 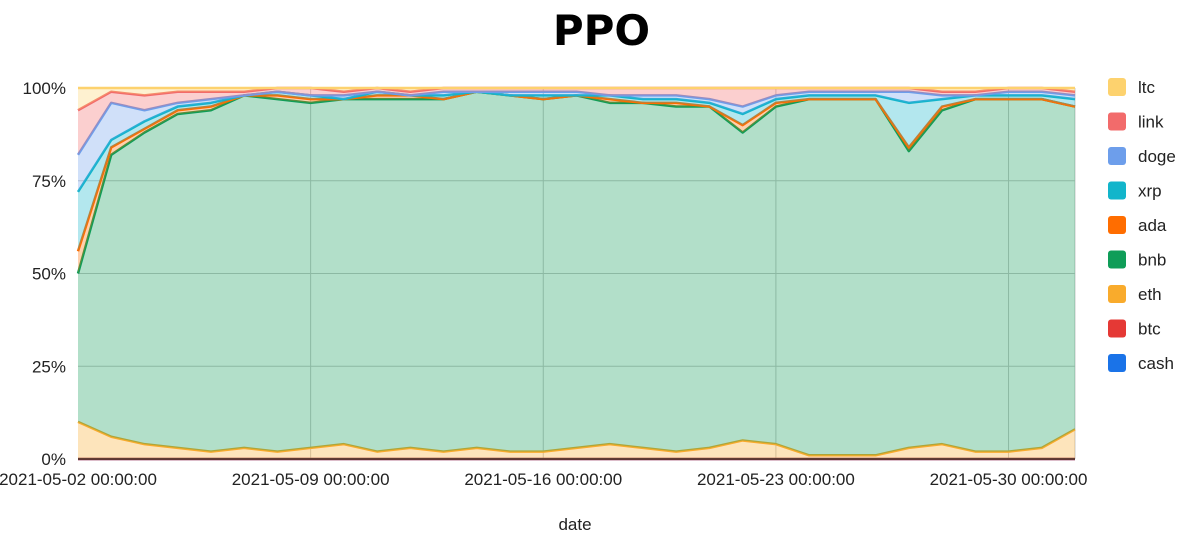 What do you see at coordinates (49, 366) in the screenshot?
I see `y-tick-label: 25%` at bounding box center [49, 366].